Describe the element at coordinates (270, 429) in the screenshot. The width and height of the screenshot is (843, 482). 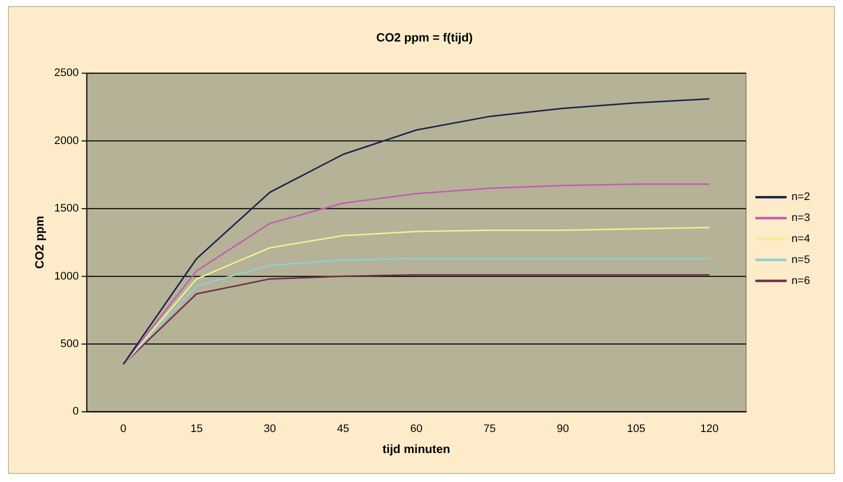
I see `x-tick-label: 30` at that location.